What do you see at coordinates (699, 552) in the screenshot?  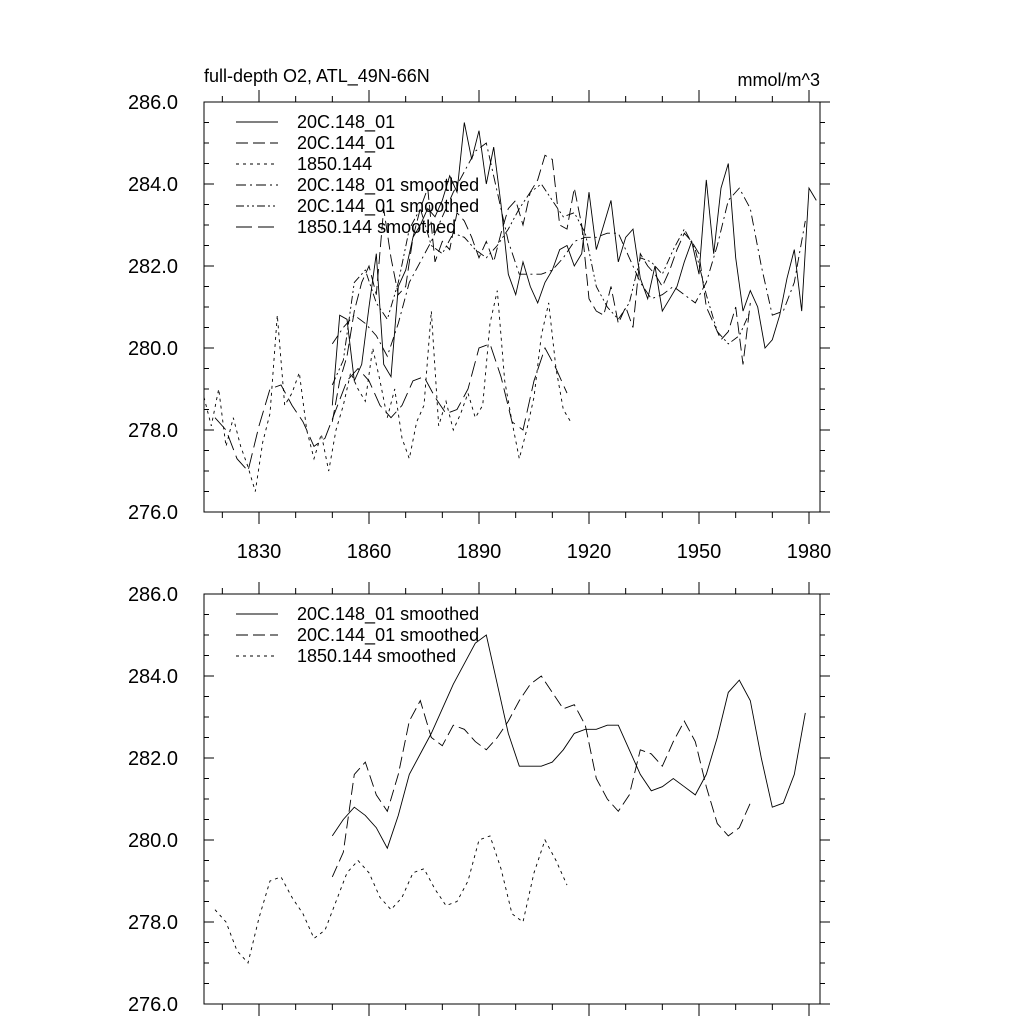 I see `x-tick-label: 1950` at bounding box center [699, 552].